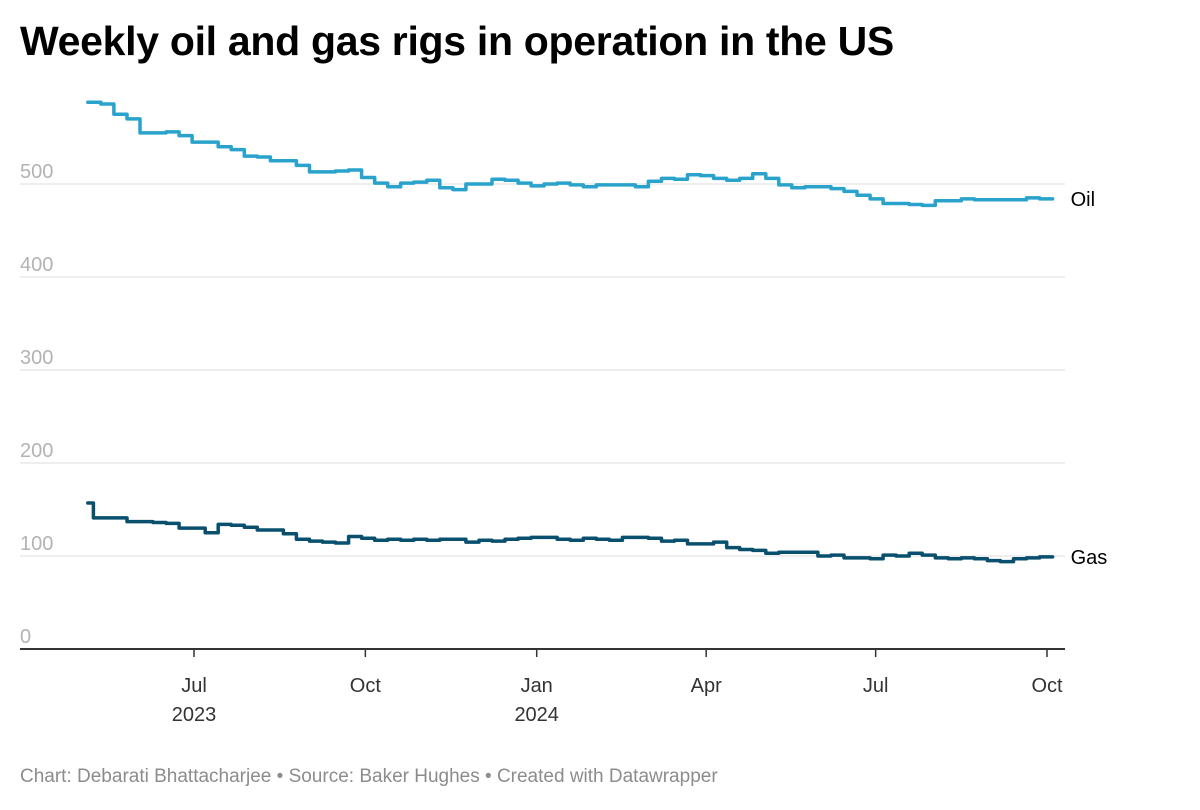 The height and width of the screenshot is (810, 1200). Describe the element at coordinates (36, 265) in the screenshot. I see `y-tick-label-400: 400` at that location.